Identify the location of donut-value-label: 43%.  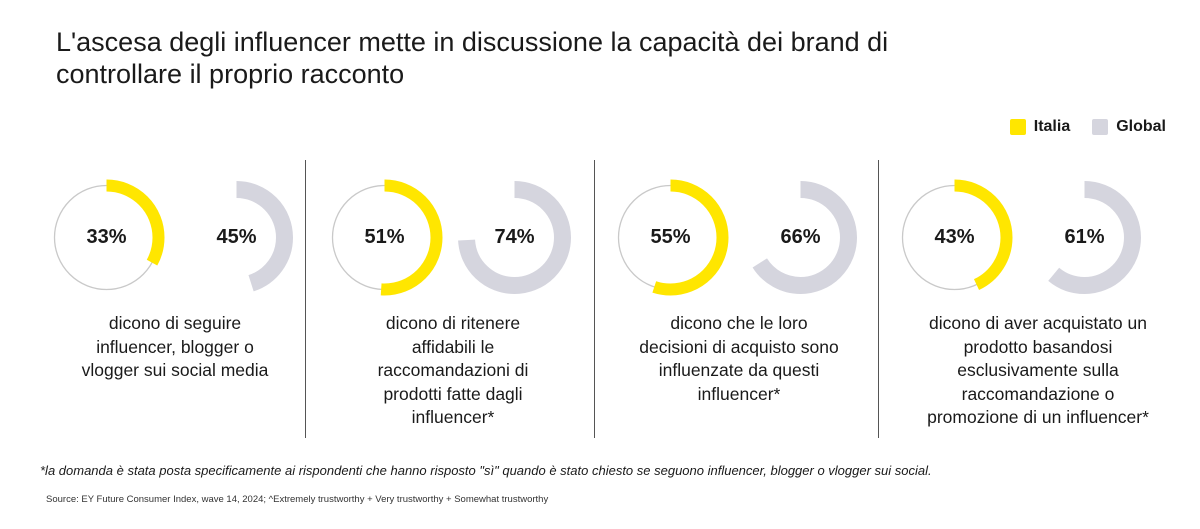
(954, 237).